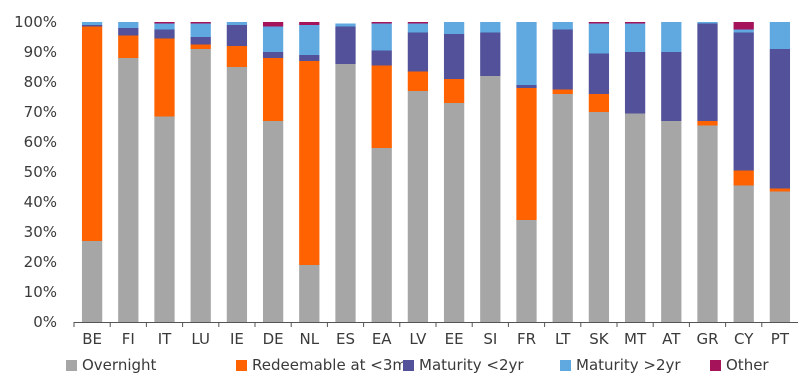 The height and width of the screenshot is (376, 798). What do you see at coordinates (40, 232) in the screenshot?
I see `y-tick-label: 30%` at bounding box center [40, 232].